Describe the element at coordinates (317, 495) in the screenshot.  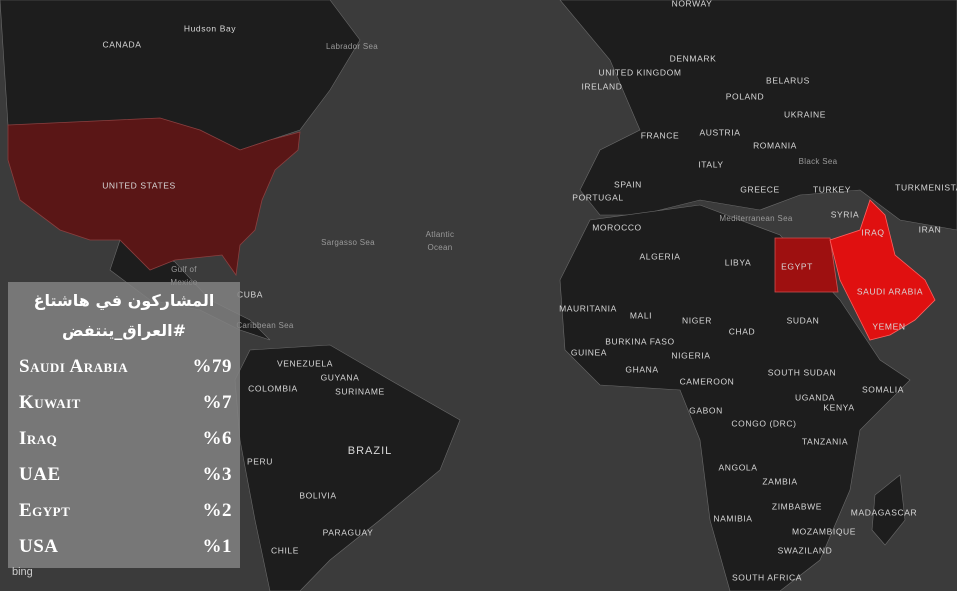
I see `map-label: BOLIVIA` at that location.